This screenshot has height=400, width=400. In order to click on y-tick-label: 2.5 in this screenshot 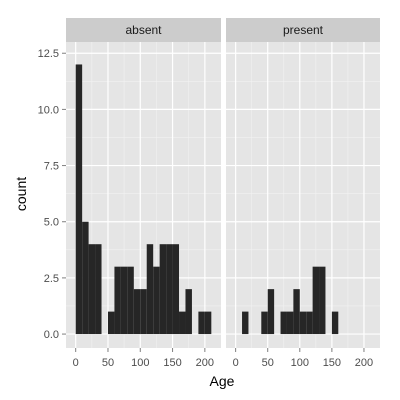, I will do `click(51, 279)`.